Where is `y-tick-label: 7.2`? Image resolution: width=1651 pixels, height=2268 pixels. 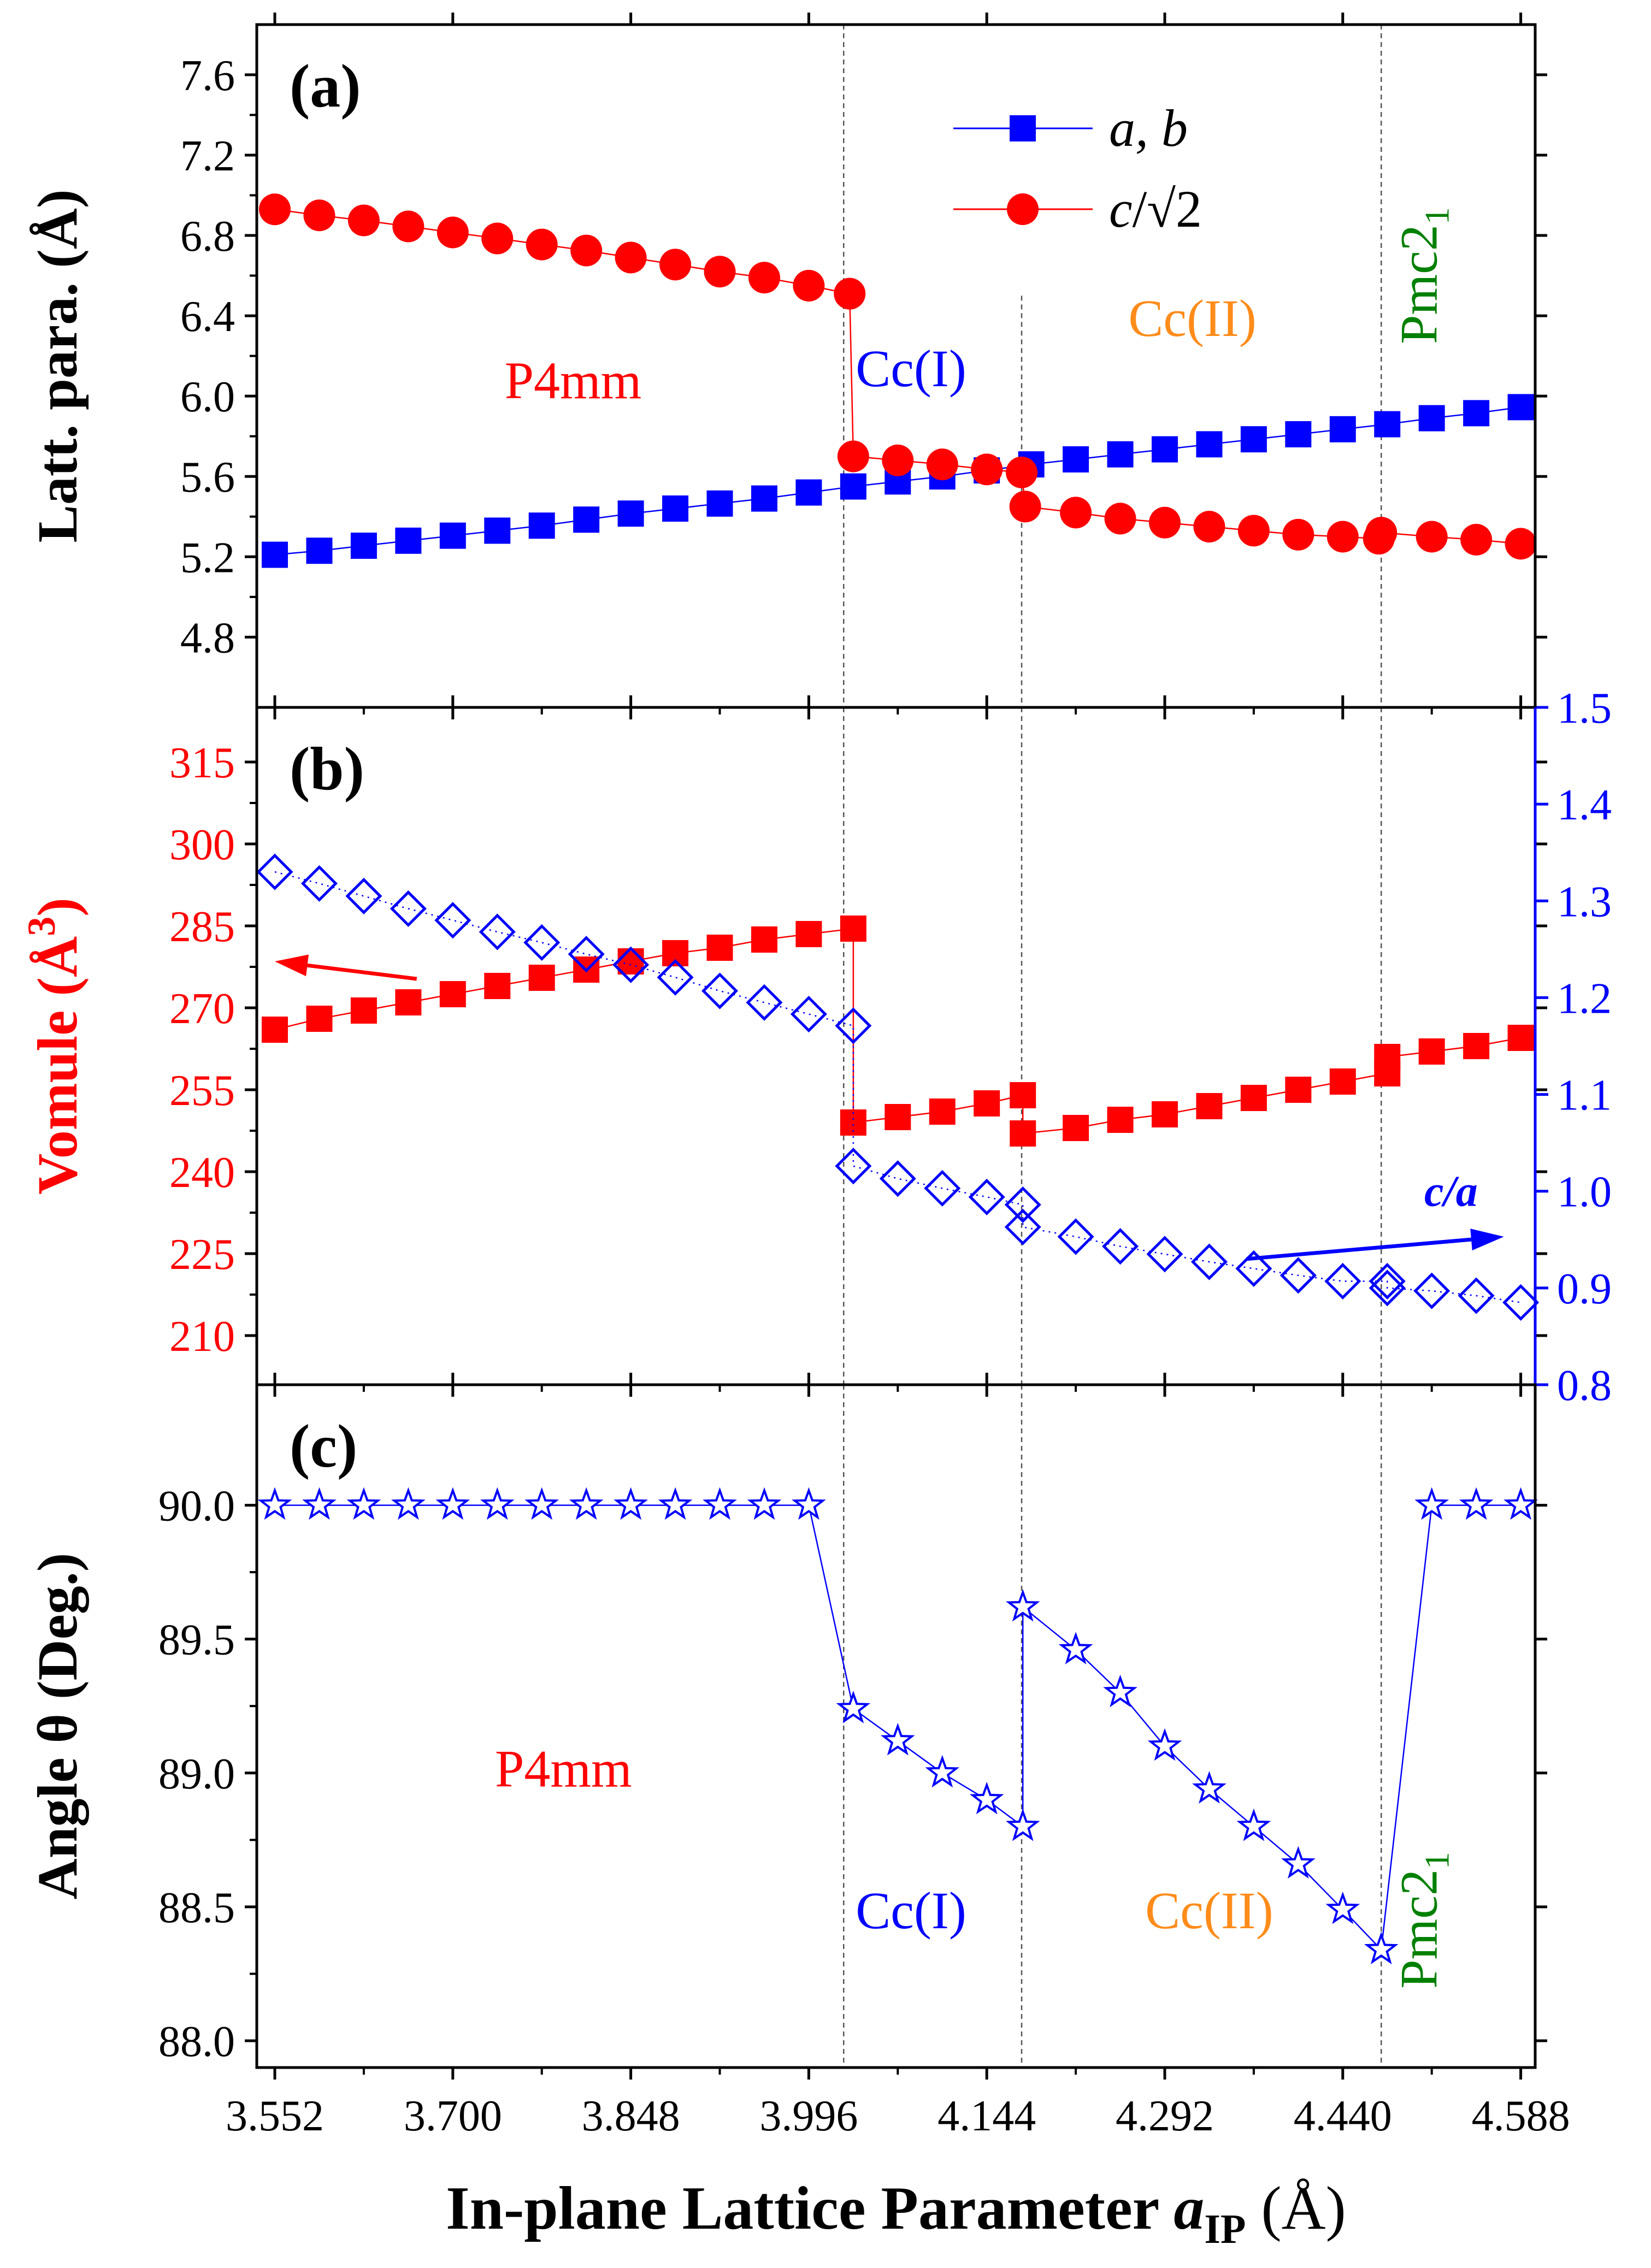 y-tick-label: 7.2 is located at coordinates (207, 156).